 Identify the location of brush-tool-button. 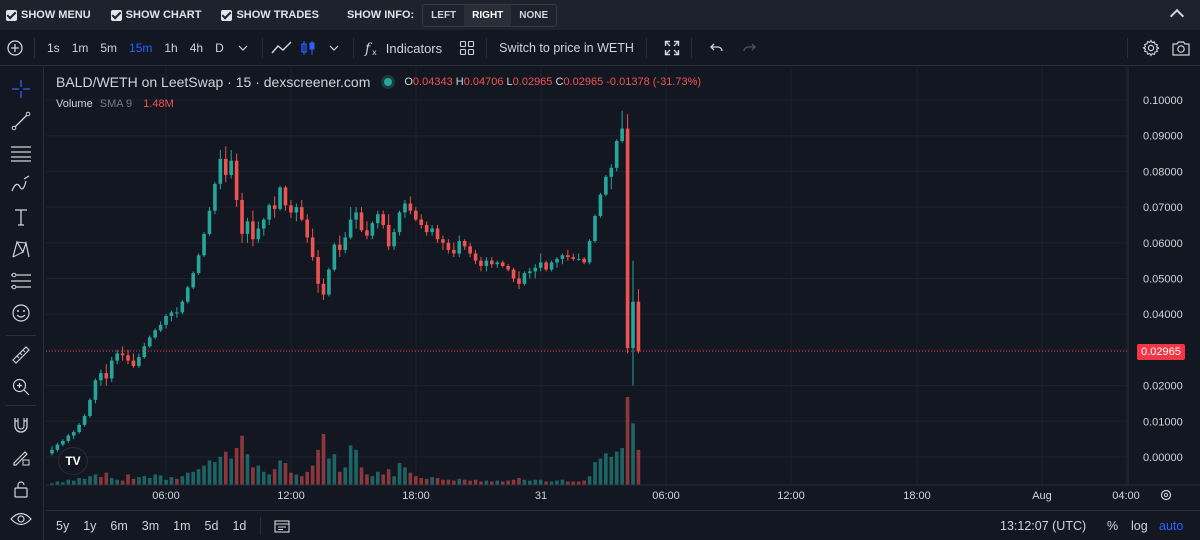
(21, 185).